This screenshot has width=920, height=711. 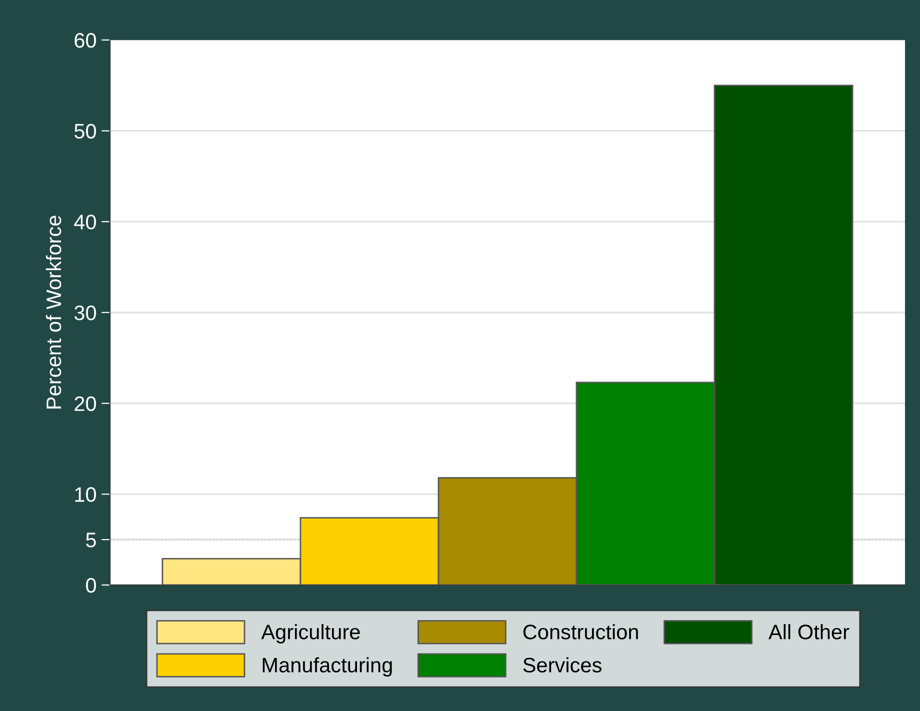 What do you see at coordinates (580, 632) in the screenshot?
I see `legend-label: Construction` at bounding box center [580, 632].